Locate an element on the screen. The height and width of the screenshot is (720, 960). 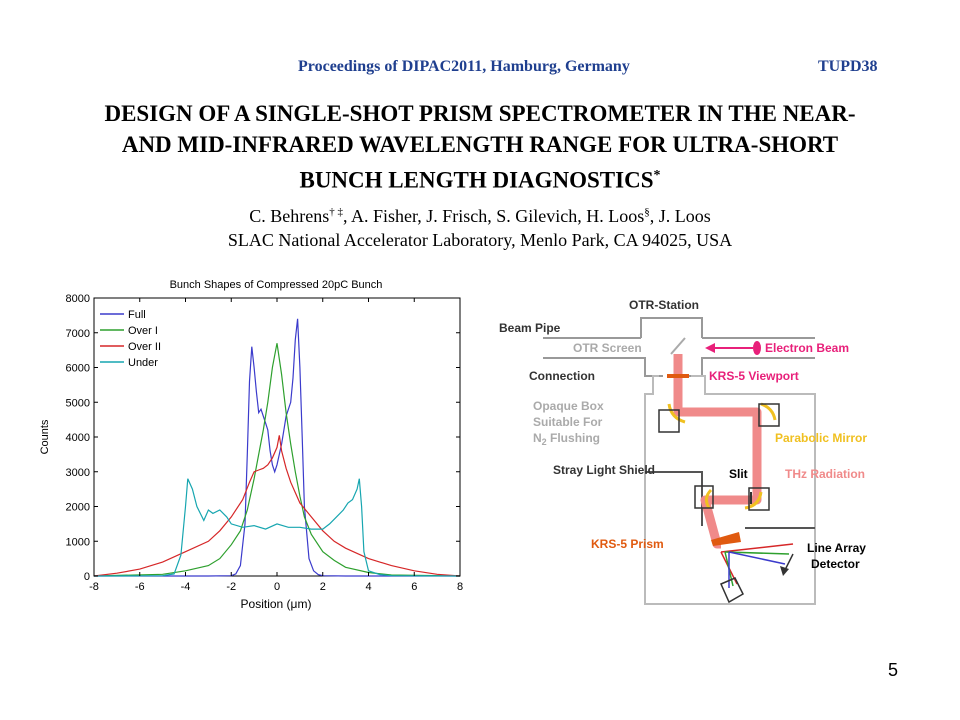
legend-label: Full is located at coordinates (137, 315).